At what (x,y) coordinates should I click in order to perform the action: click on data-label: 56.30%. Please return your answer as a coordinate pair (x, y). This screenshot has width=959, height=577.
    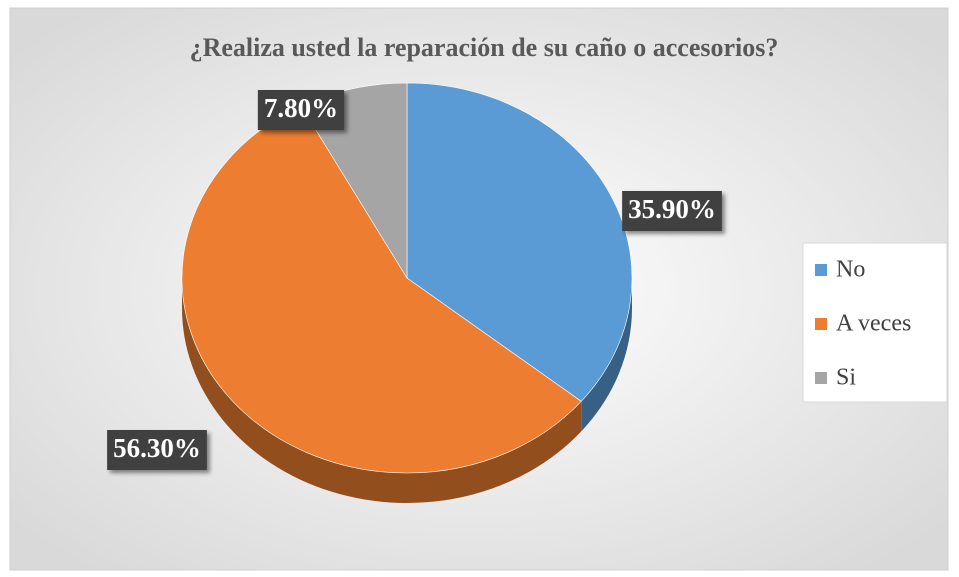
    Looking at the image, I should click on (157, 450).